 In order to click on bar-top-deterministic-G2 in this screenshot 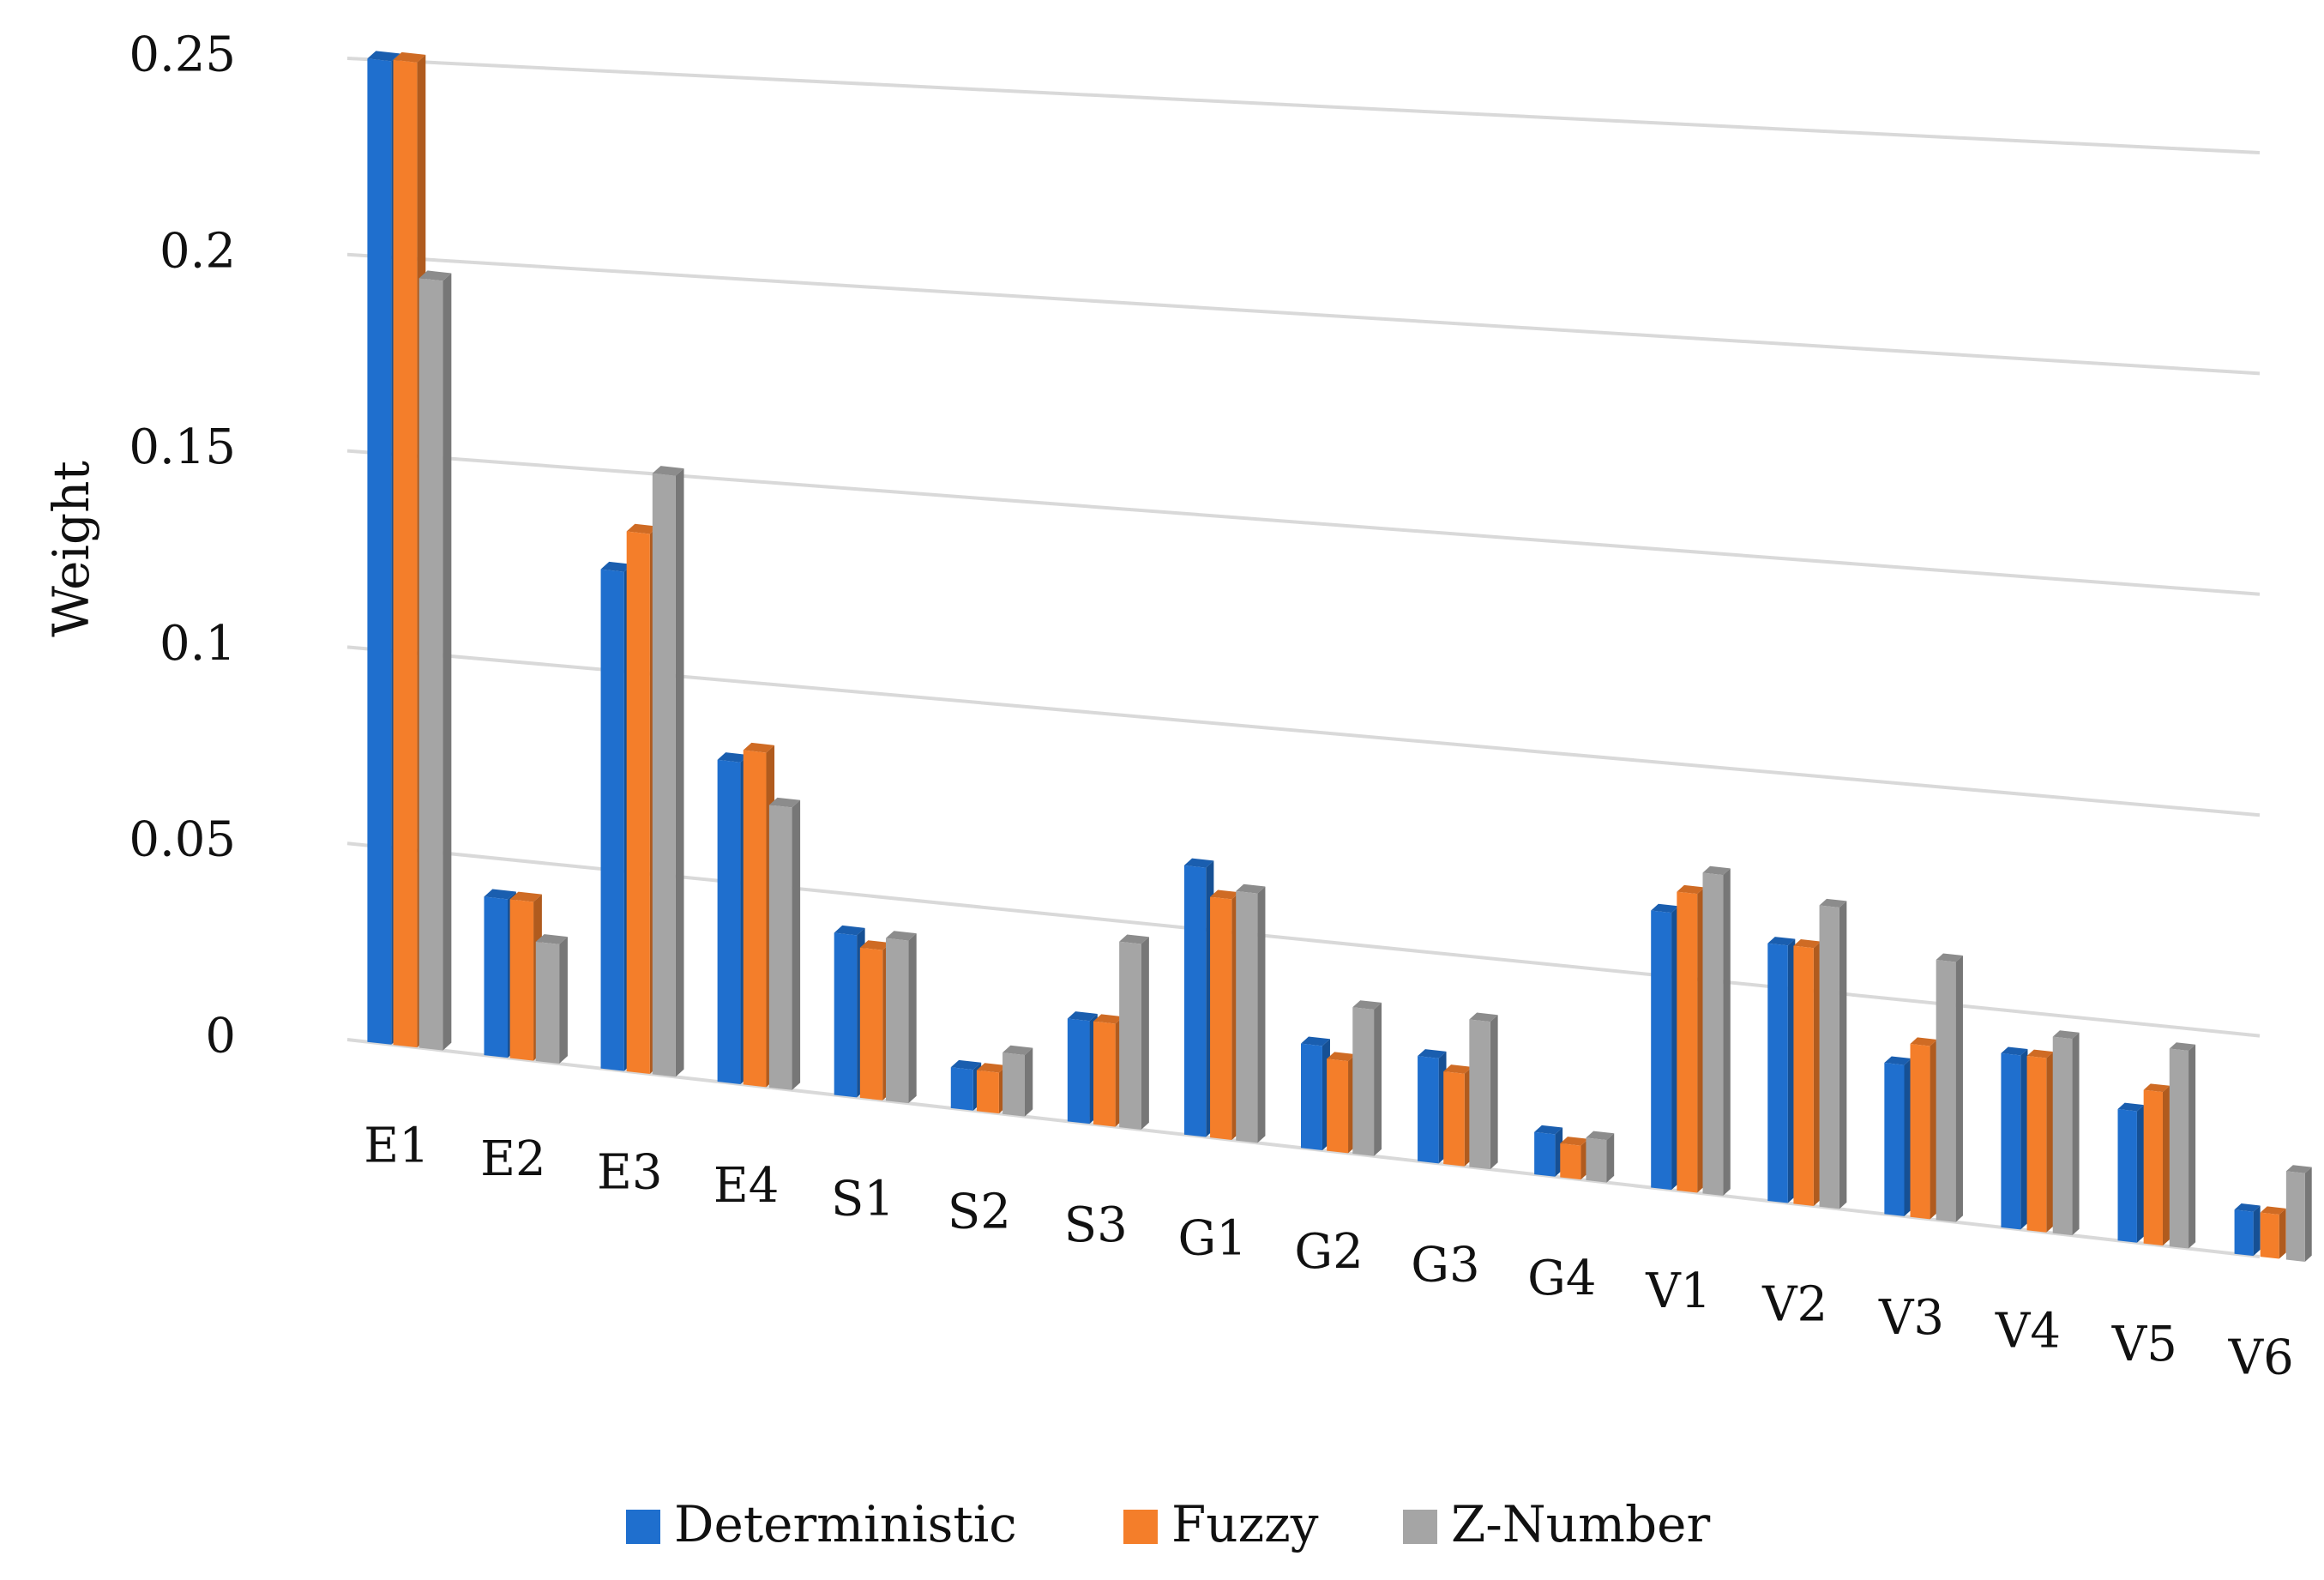, I will do `click(1315, 1041)`.